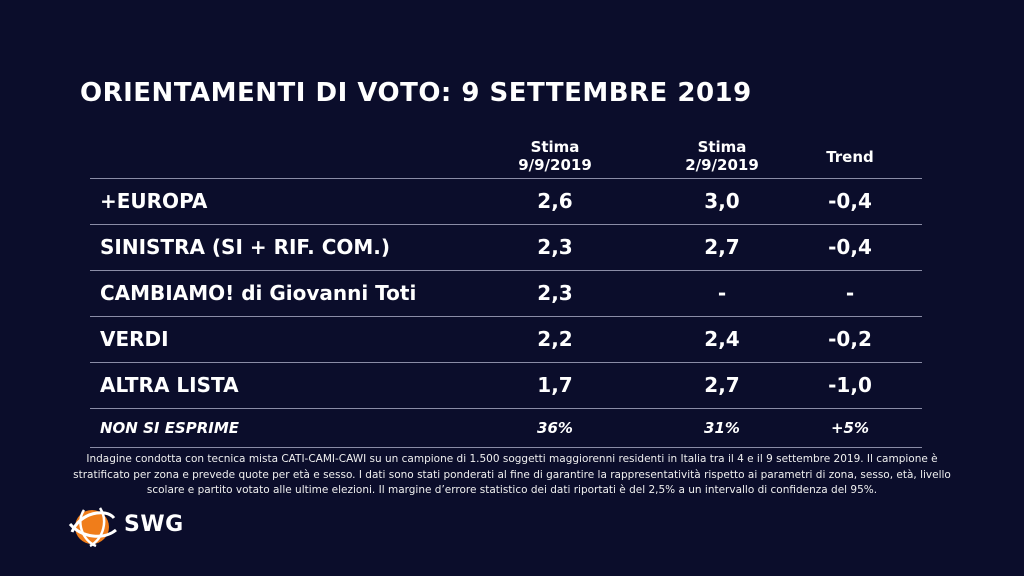 The width and height of the screenshot is (1024, 576). I want to click on stima-2-9-value: 2,4, so click(722, 339).